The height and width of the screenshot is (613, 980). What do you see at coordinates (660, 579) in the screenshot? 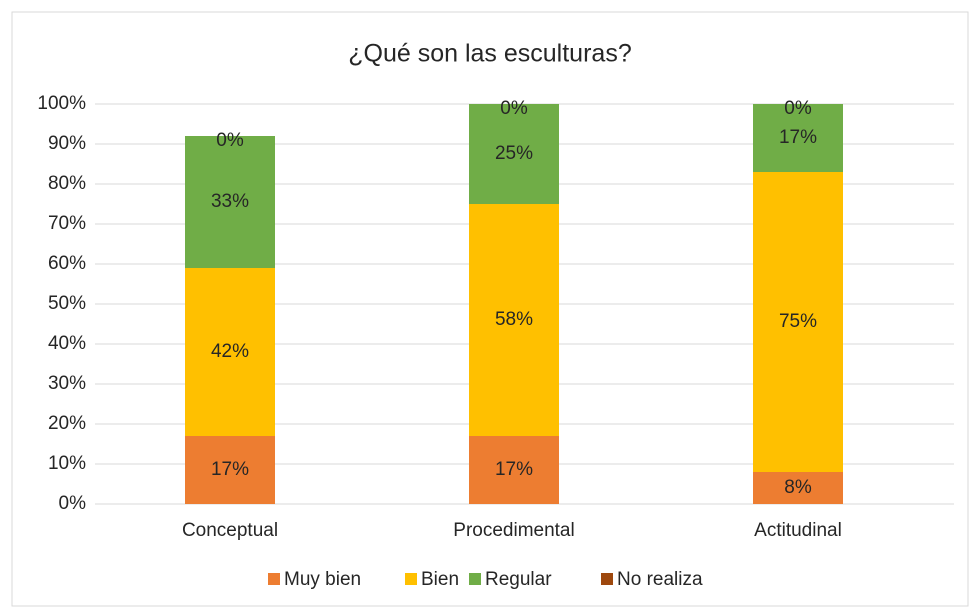
I see `legend-label: No realiza` at bounding box center [660, 579].